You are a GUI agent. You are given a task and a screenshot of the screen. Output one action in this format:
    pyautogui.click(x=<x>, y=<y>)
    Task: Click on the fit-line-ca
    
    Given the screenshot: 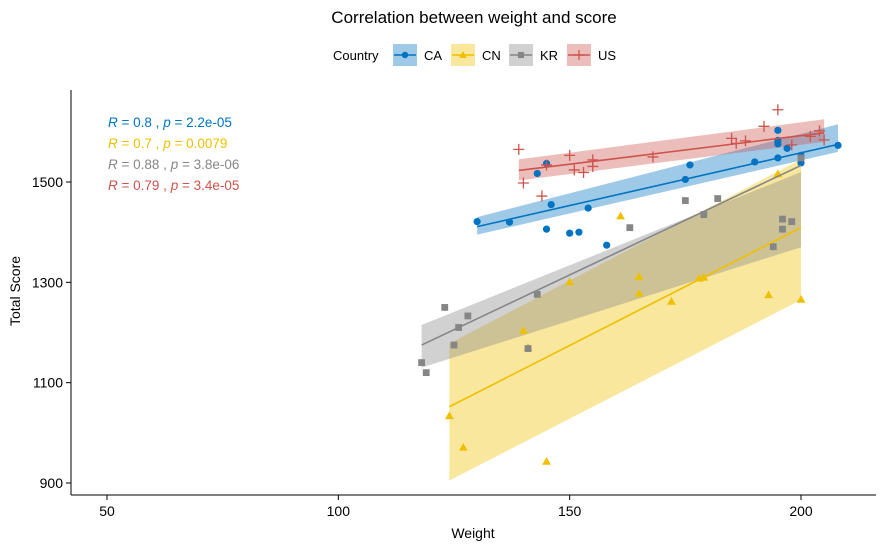 What is the action you would take?
    pyautogui.click(x=657, y=185)
    